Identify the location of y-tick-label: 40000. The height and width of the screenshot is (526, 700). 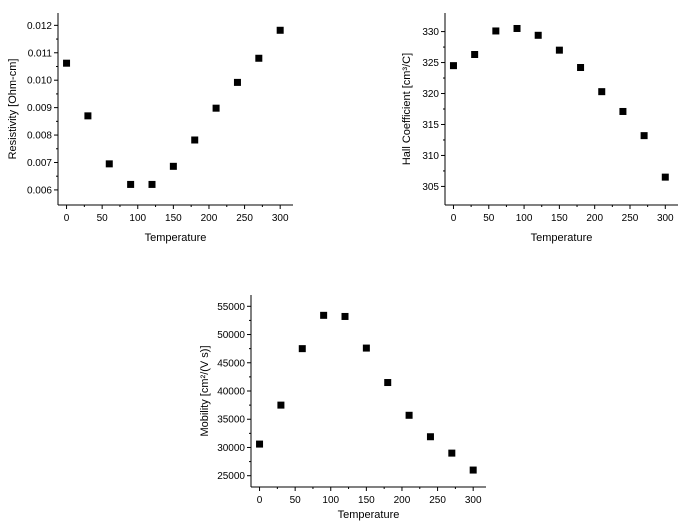
(231, 392).